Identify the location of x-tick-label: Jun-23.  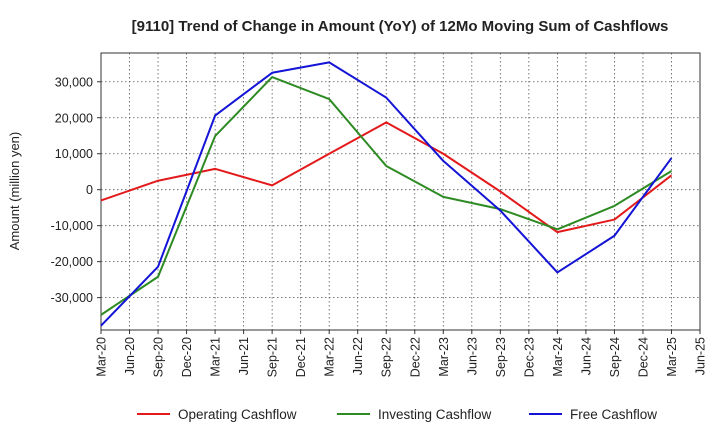
(472, 356).